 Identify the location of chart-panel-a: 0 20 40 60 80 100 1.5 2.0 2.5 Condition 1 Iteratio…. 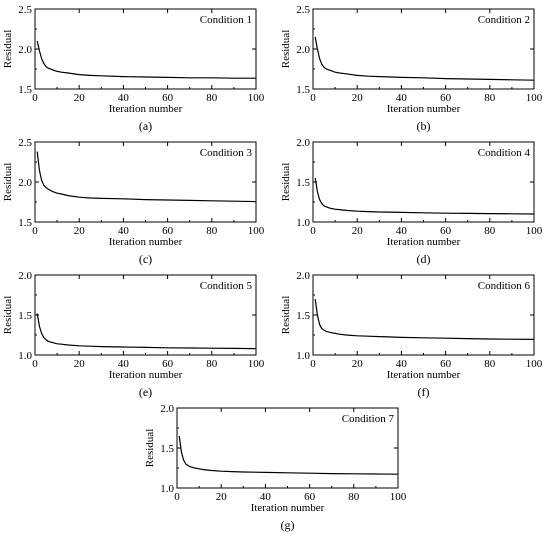
(133, 68).